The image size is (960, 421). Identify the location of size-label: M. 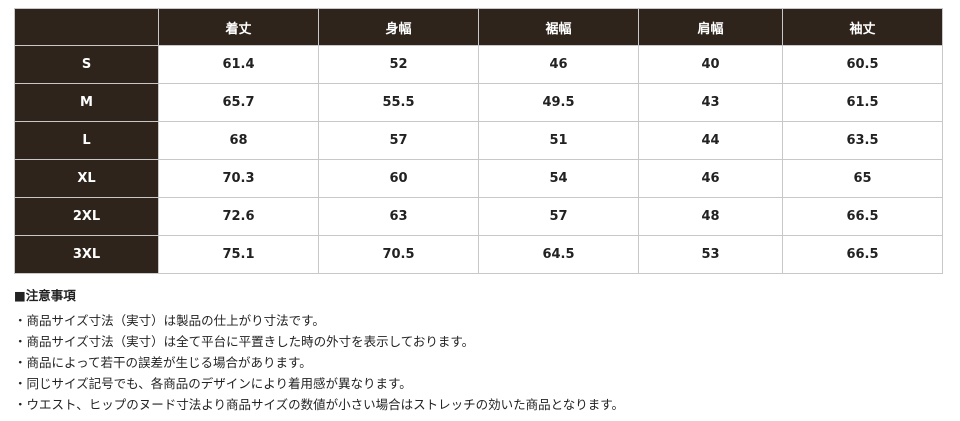
(86, 102).